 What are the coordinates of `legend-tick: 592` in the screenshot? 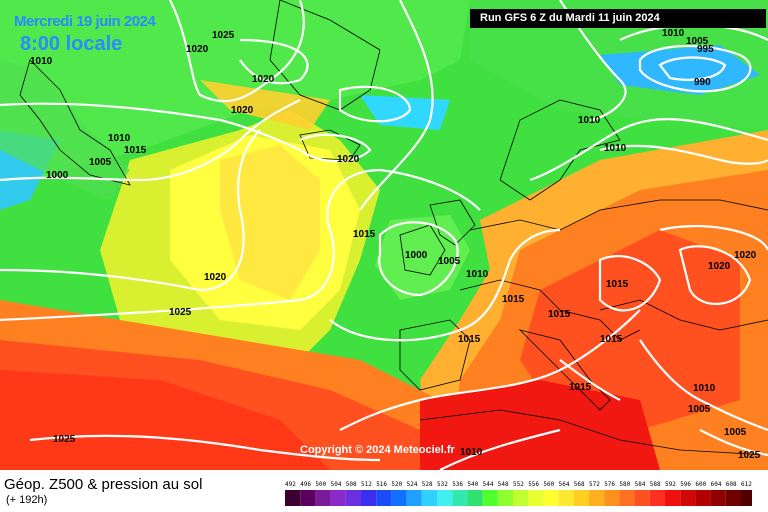 It's located at (670, 484).